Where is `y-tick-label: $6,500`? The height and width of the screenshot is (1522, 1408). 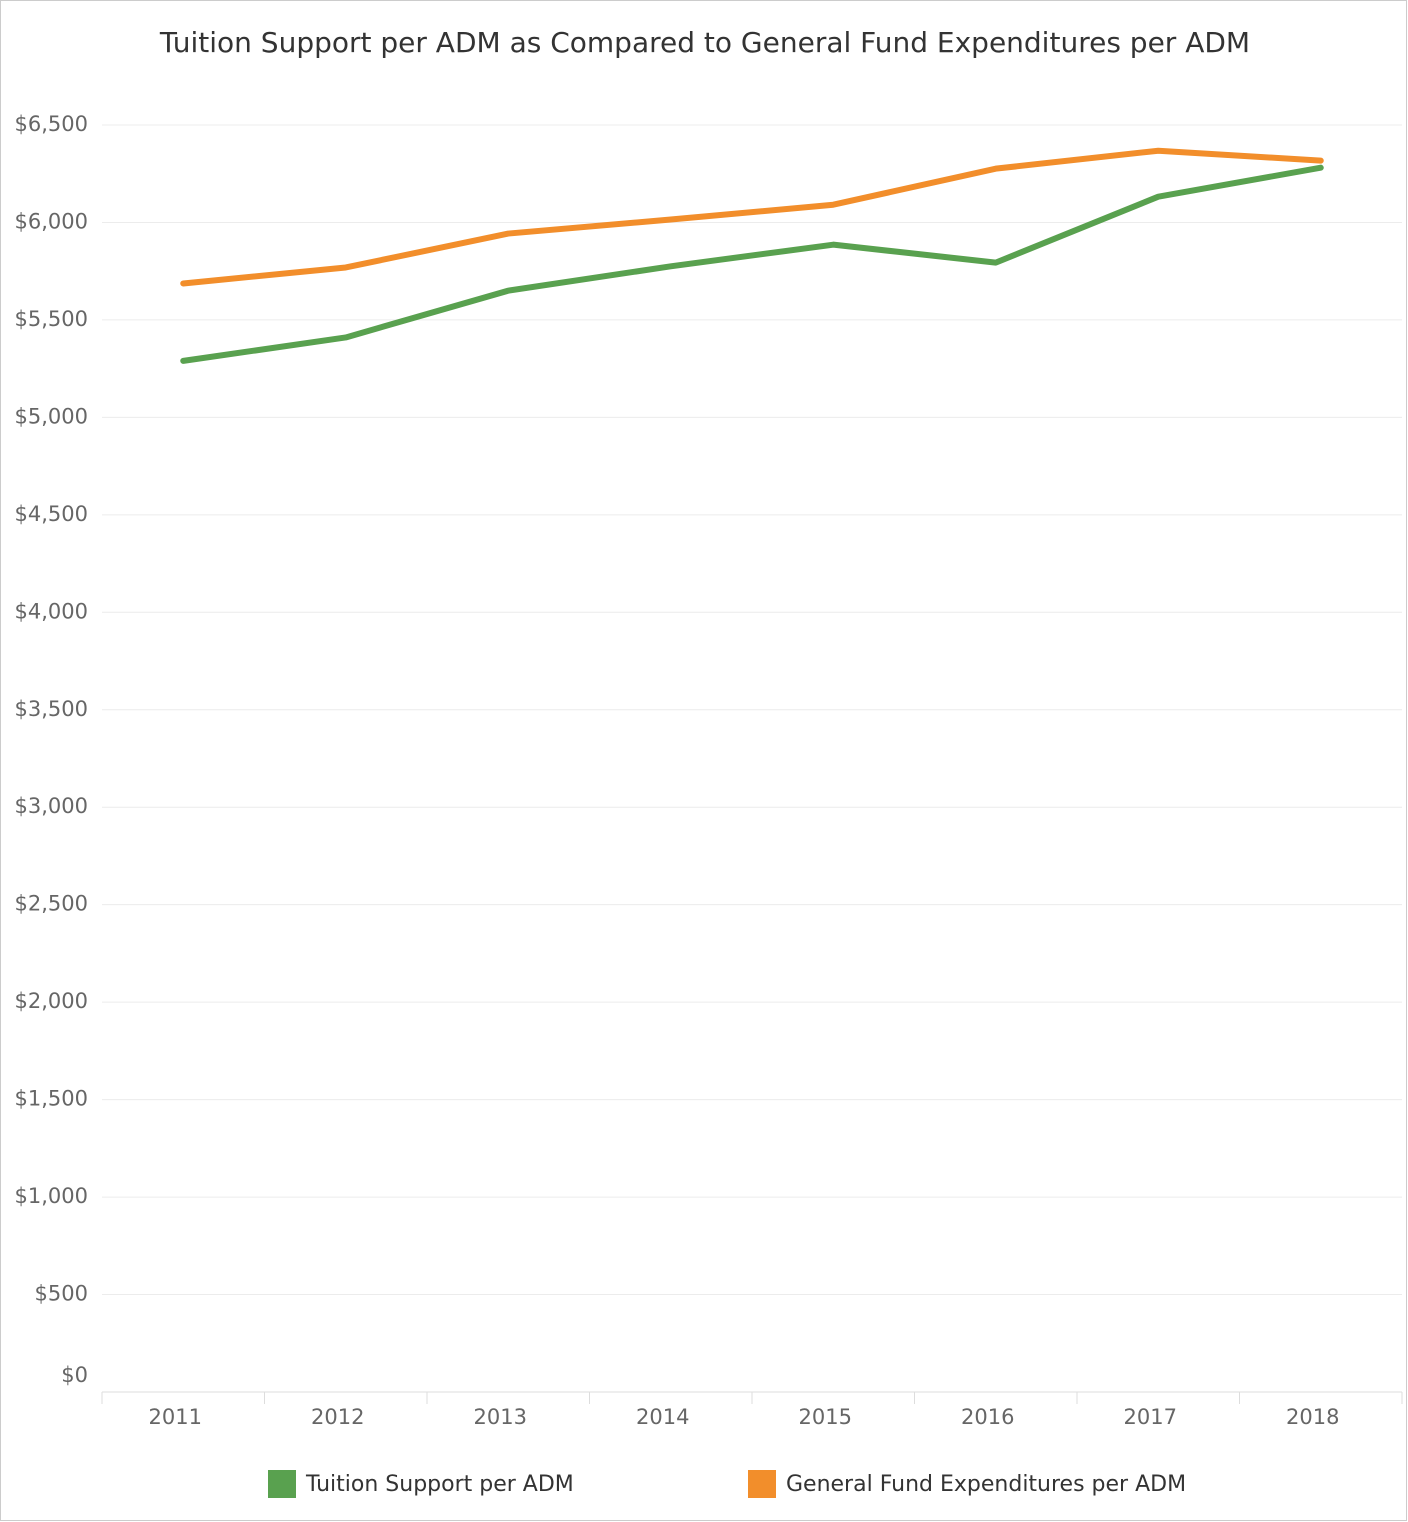 y-tick-label: $6,500 is located at coordinates (51, 124).